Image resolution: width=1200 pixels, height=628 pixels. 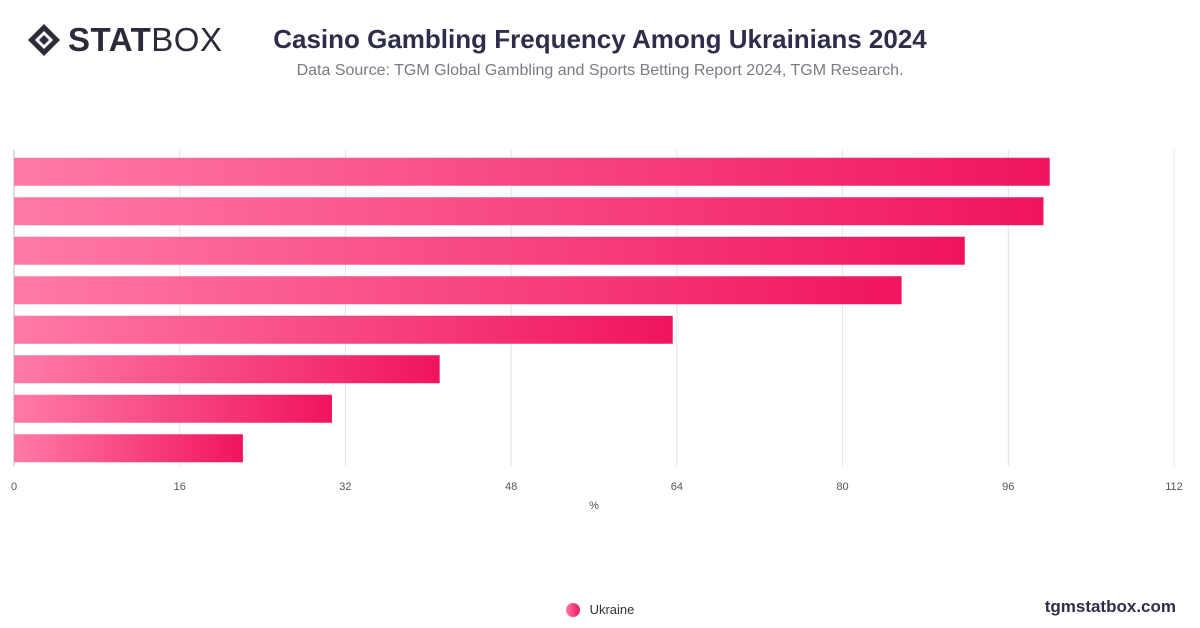 I want to click on x-tick-label: 96, so click(x=1008, y=487).